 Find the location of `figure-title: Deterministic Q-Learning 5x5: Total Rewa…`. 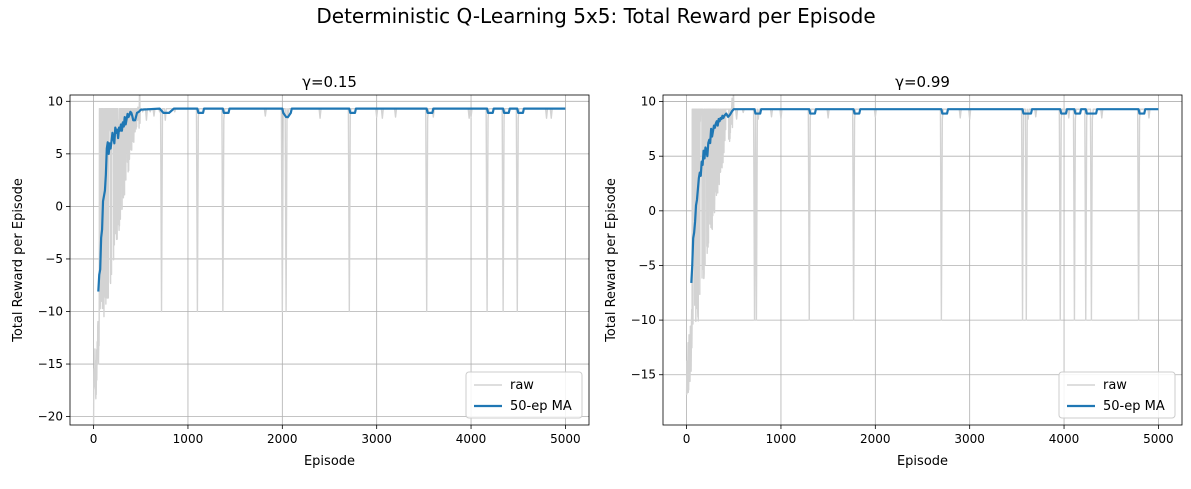

figure-title: Deterministic Q-Learning 5x5: Total Rewa… is located at coordinates (595, 16).